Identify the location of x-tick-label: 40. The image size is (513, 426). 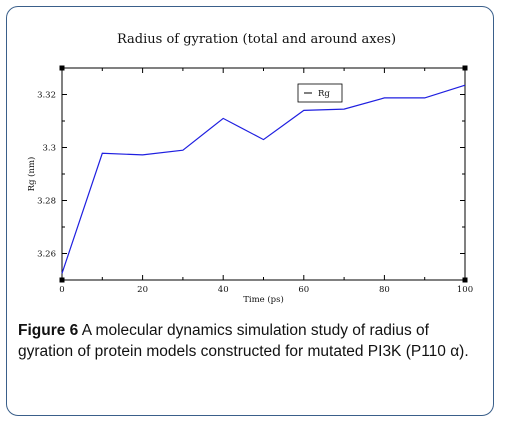
(223, 290).